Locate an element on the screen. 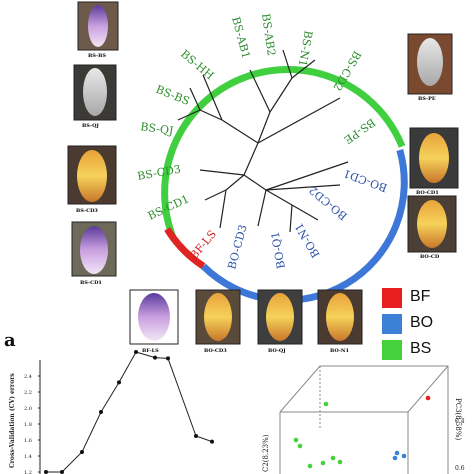 The width and height of the screenshot is (474, 474). pca-pc2-label: C2(8.23%) is located at coordinates (266, 453).